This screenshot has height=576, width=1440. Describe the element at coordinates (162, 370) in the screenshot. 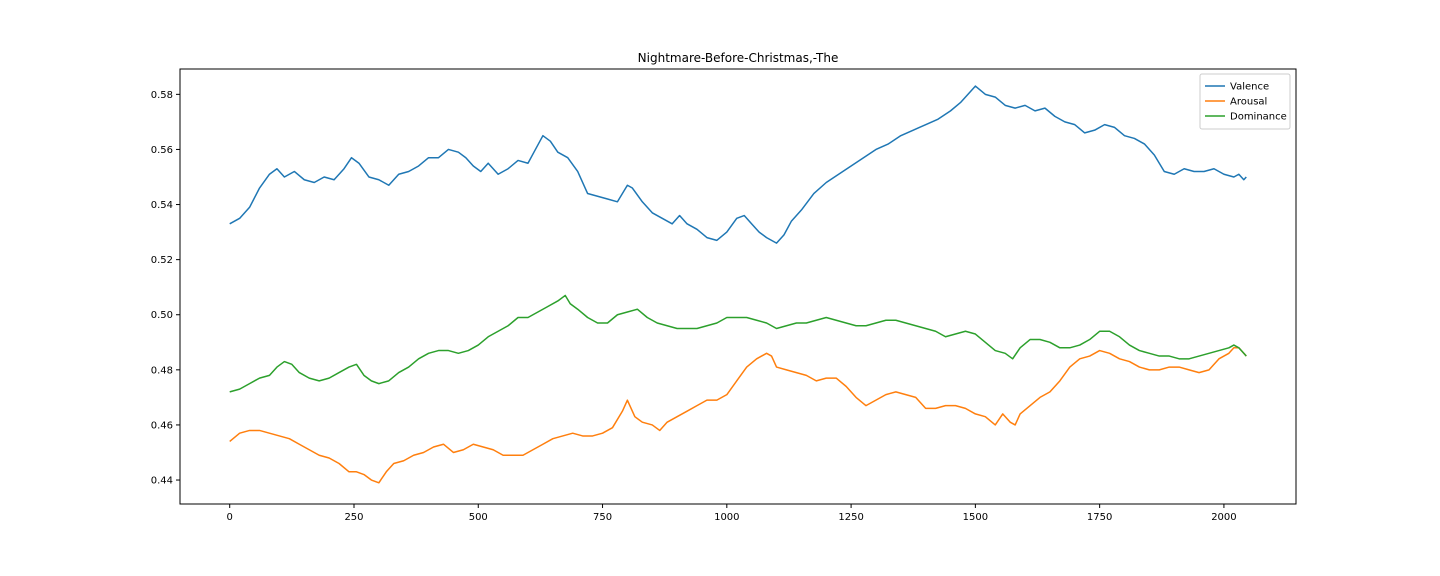

I see `y-tick-label: 0.48` at that location.